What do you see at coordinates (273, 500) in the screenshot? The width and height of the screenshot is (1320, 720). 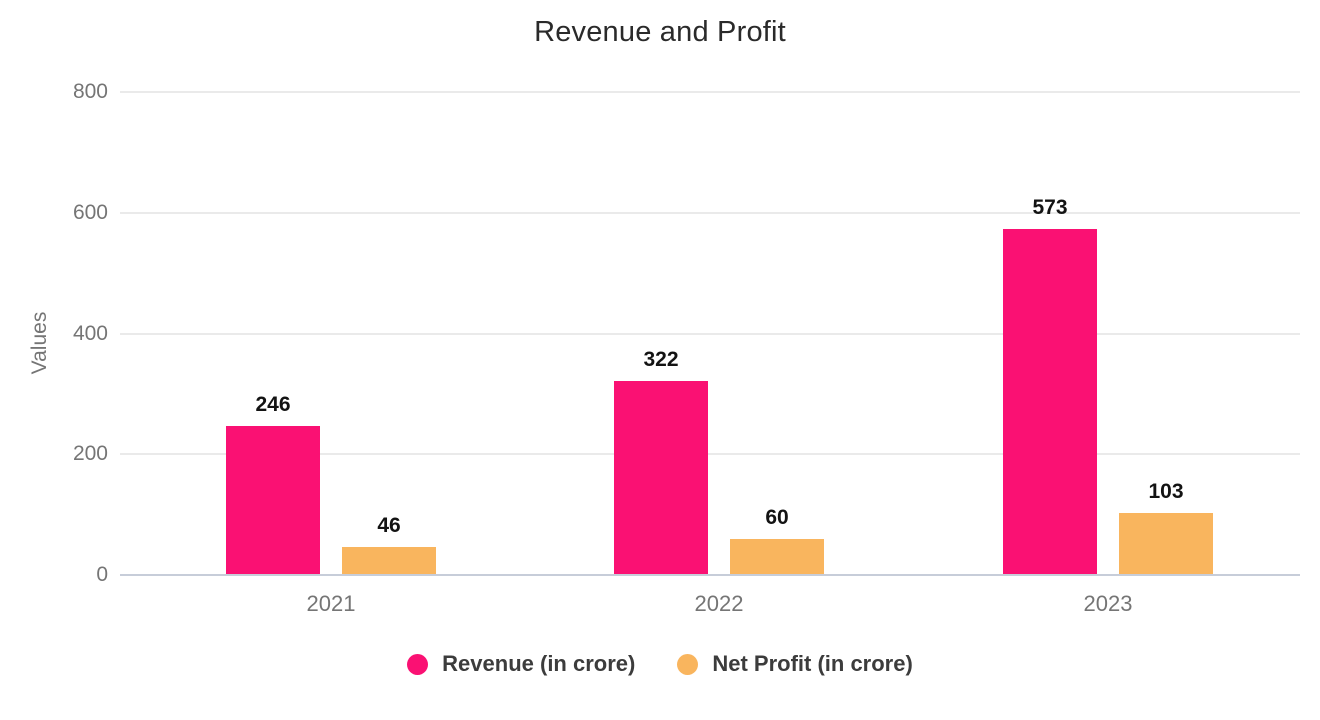 I see `bar-revenue-2021` at bounding box center [273, 500].